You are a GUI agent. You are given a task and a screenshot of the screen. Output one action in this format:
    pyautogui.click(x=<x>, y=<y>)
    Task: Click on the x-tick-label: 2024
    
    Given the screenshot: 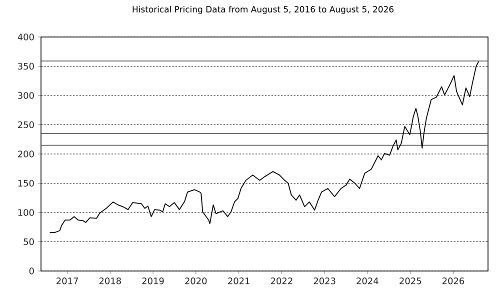 What is the action you would take?
    pyautogui.click(x=367, y=281)
    